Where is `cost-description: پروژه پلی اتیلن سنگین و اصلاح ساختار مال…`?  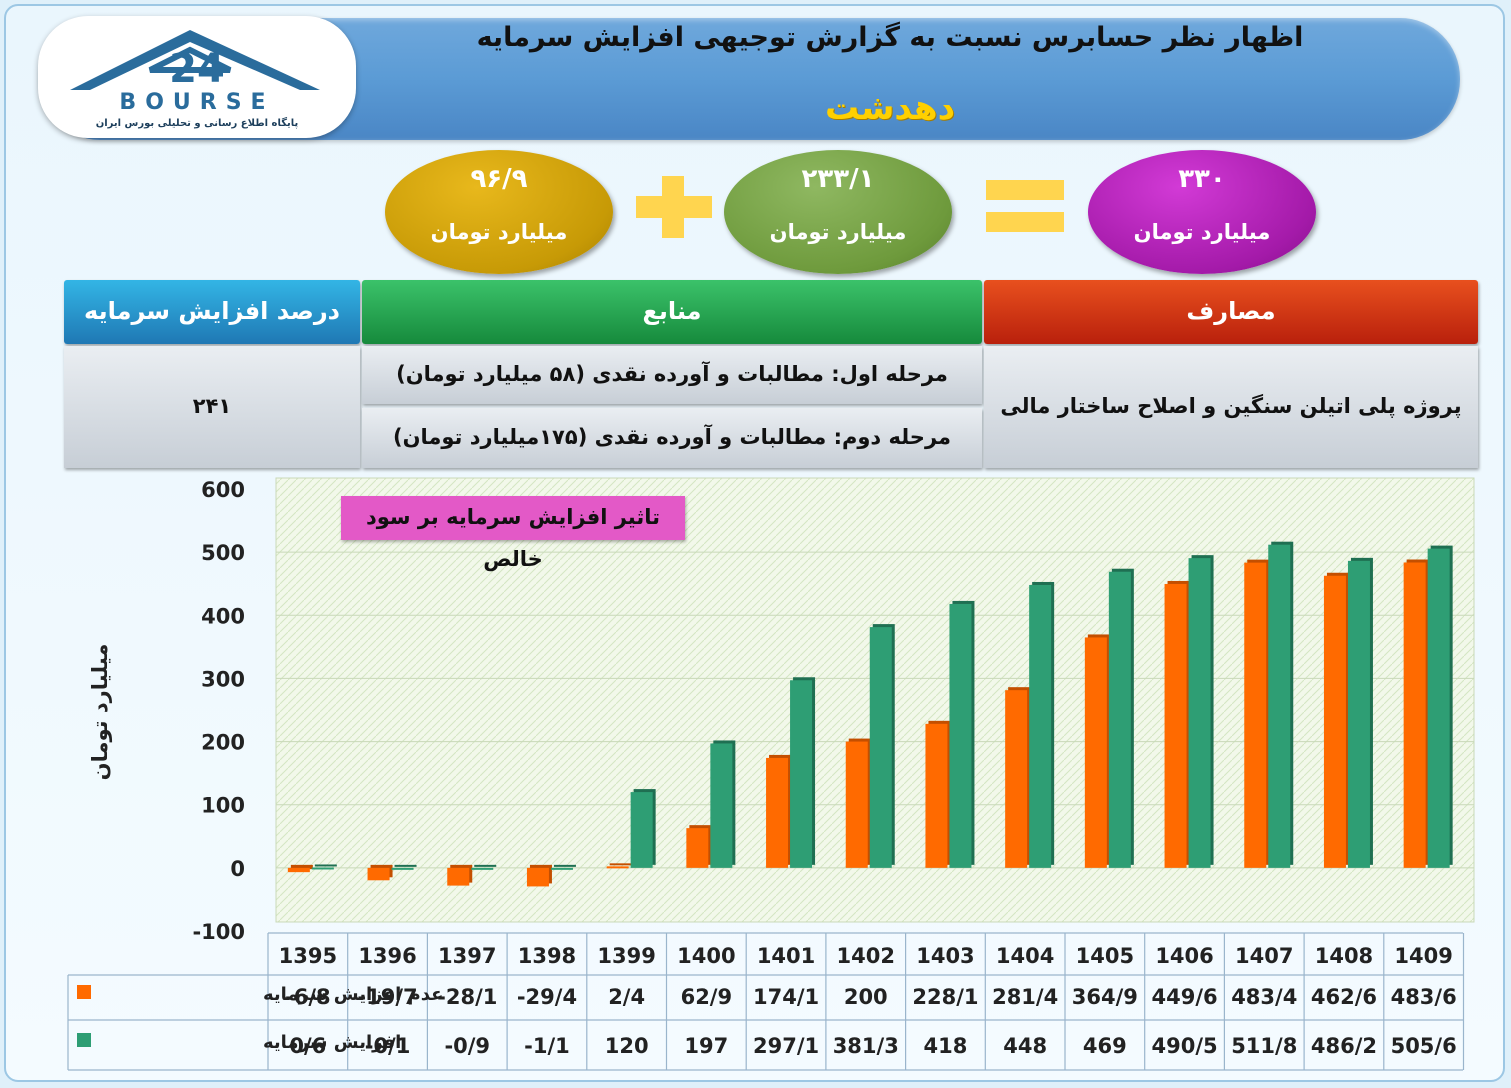
cost-description: پروژه پلی اتیلن سنگین و اصلاح ساختار مال… is located at coordinates (1231, 407).